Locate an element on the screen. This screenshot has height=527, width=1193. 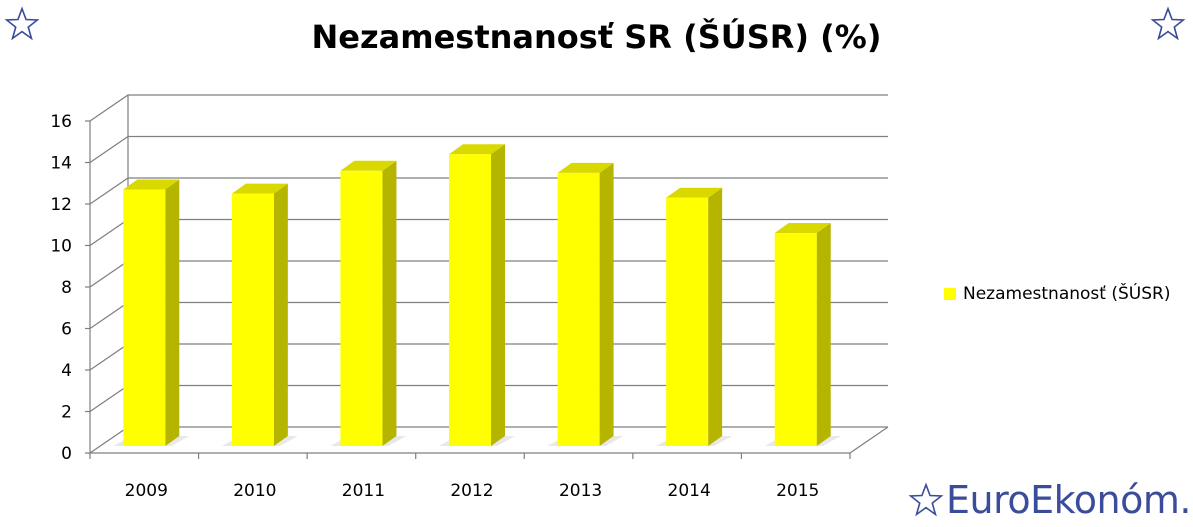
y-tick-label: 12 is located at coordinates (61, 205).